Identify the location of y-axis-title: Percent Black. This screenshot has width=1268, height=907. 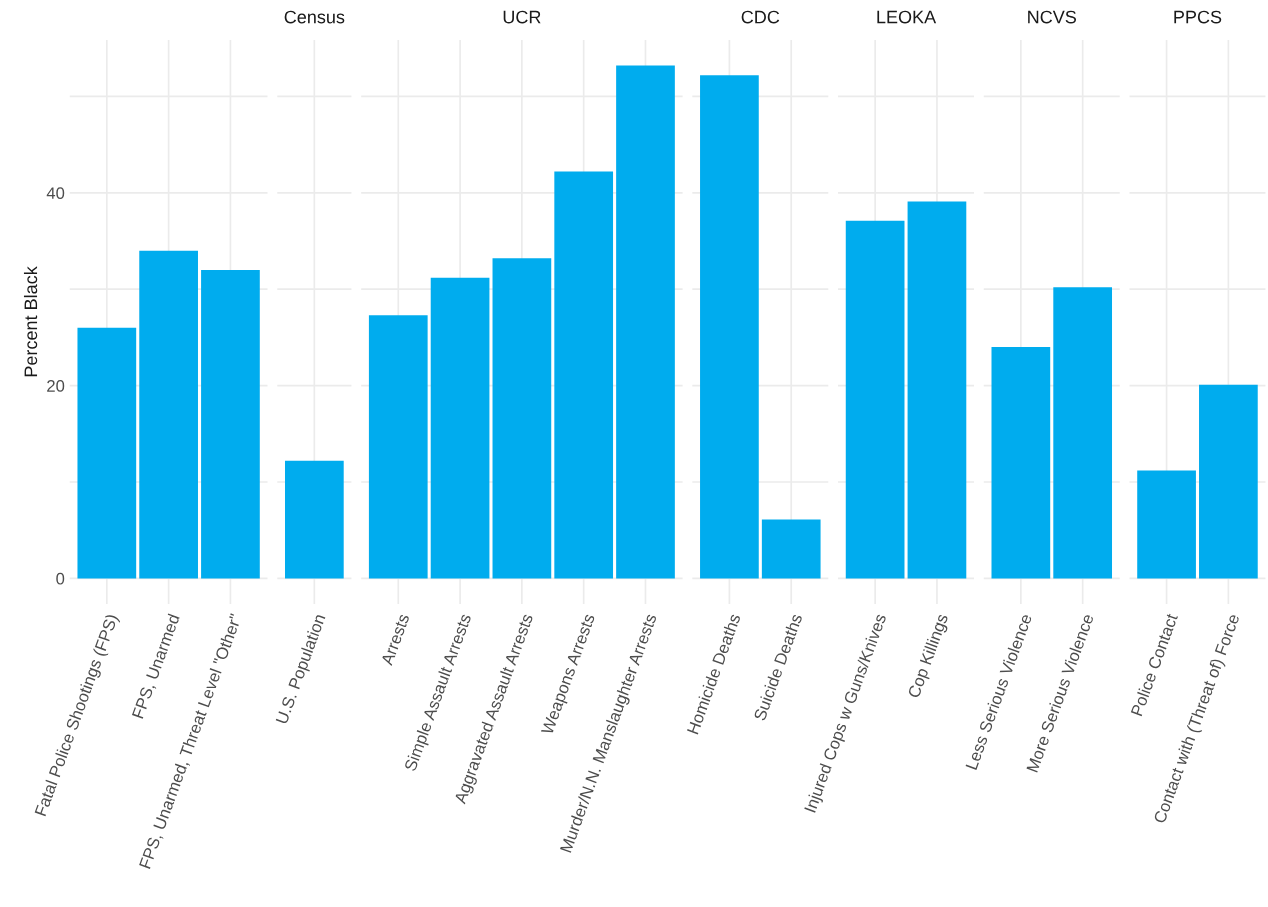
(30, 321).